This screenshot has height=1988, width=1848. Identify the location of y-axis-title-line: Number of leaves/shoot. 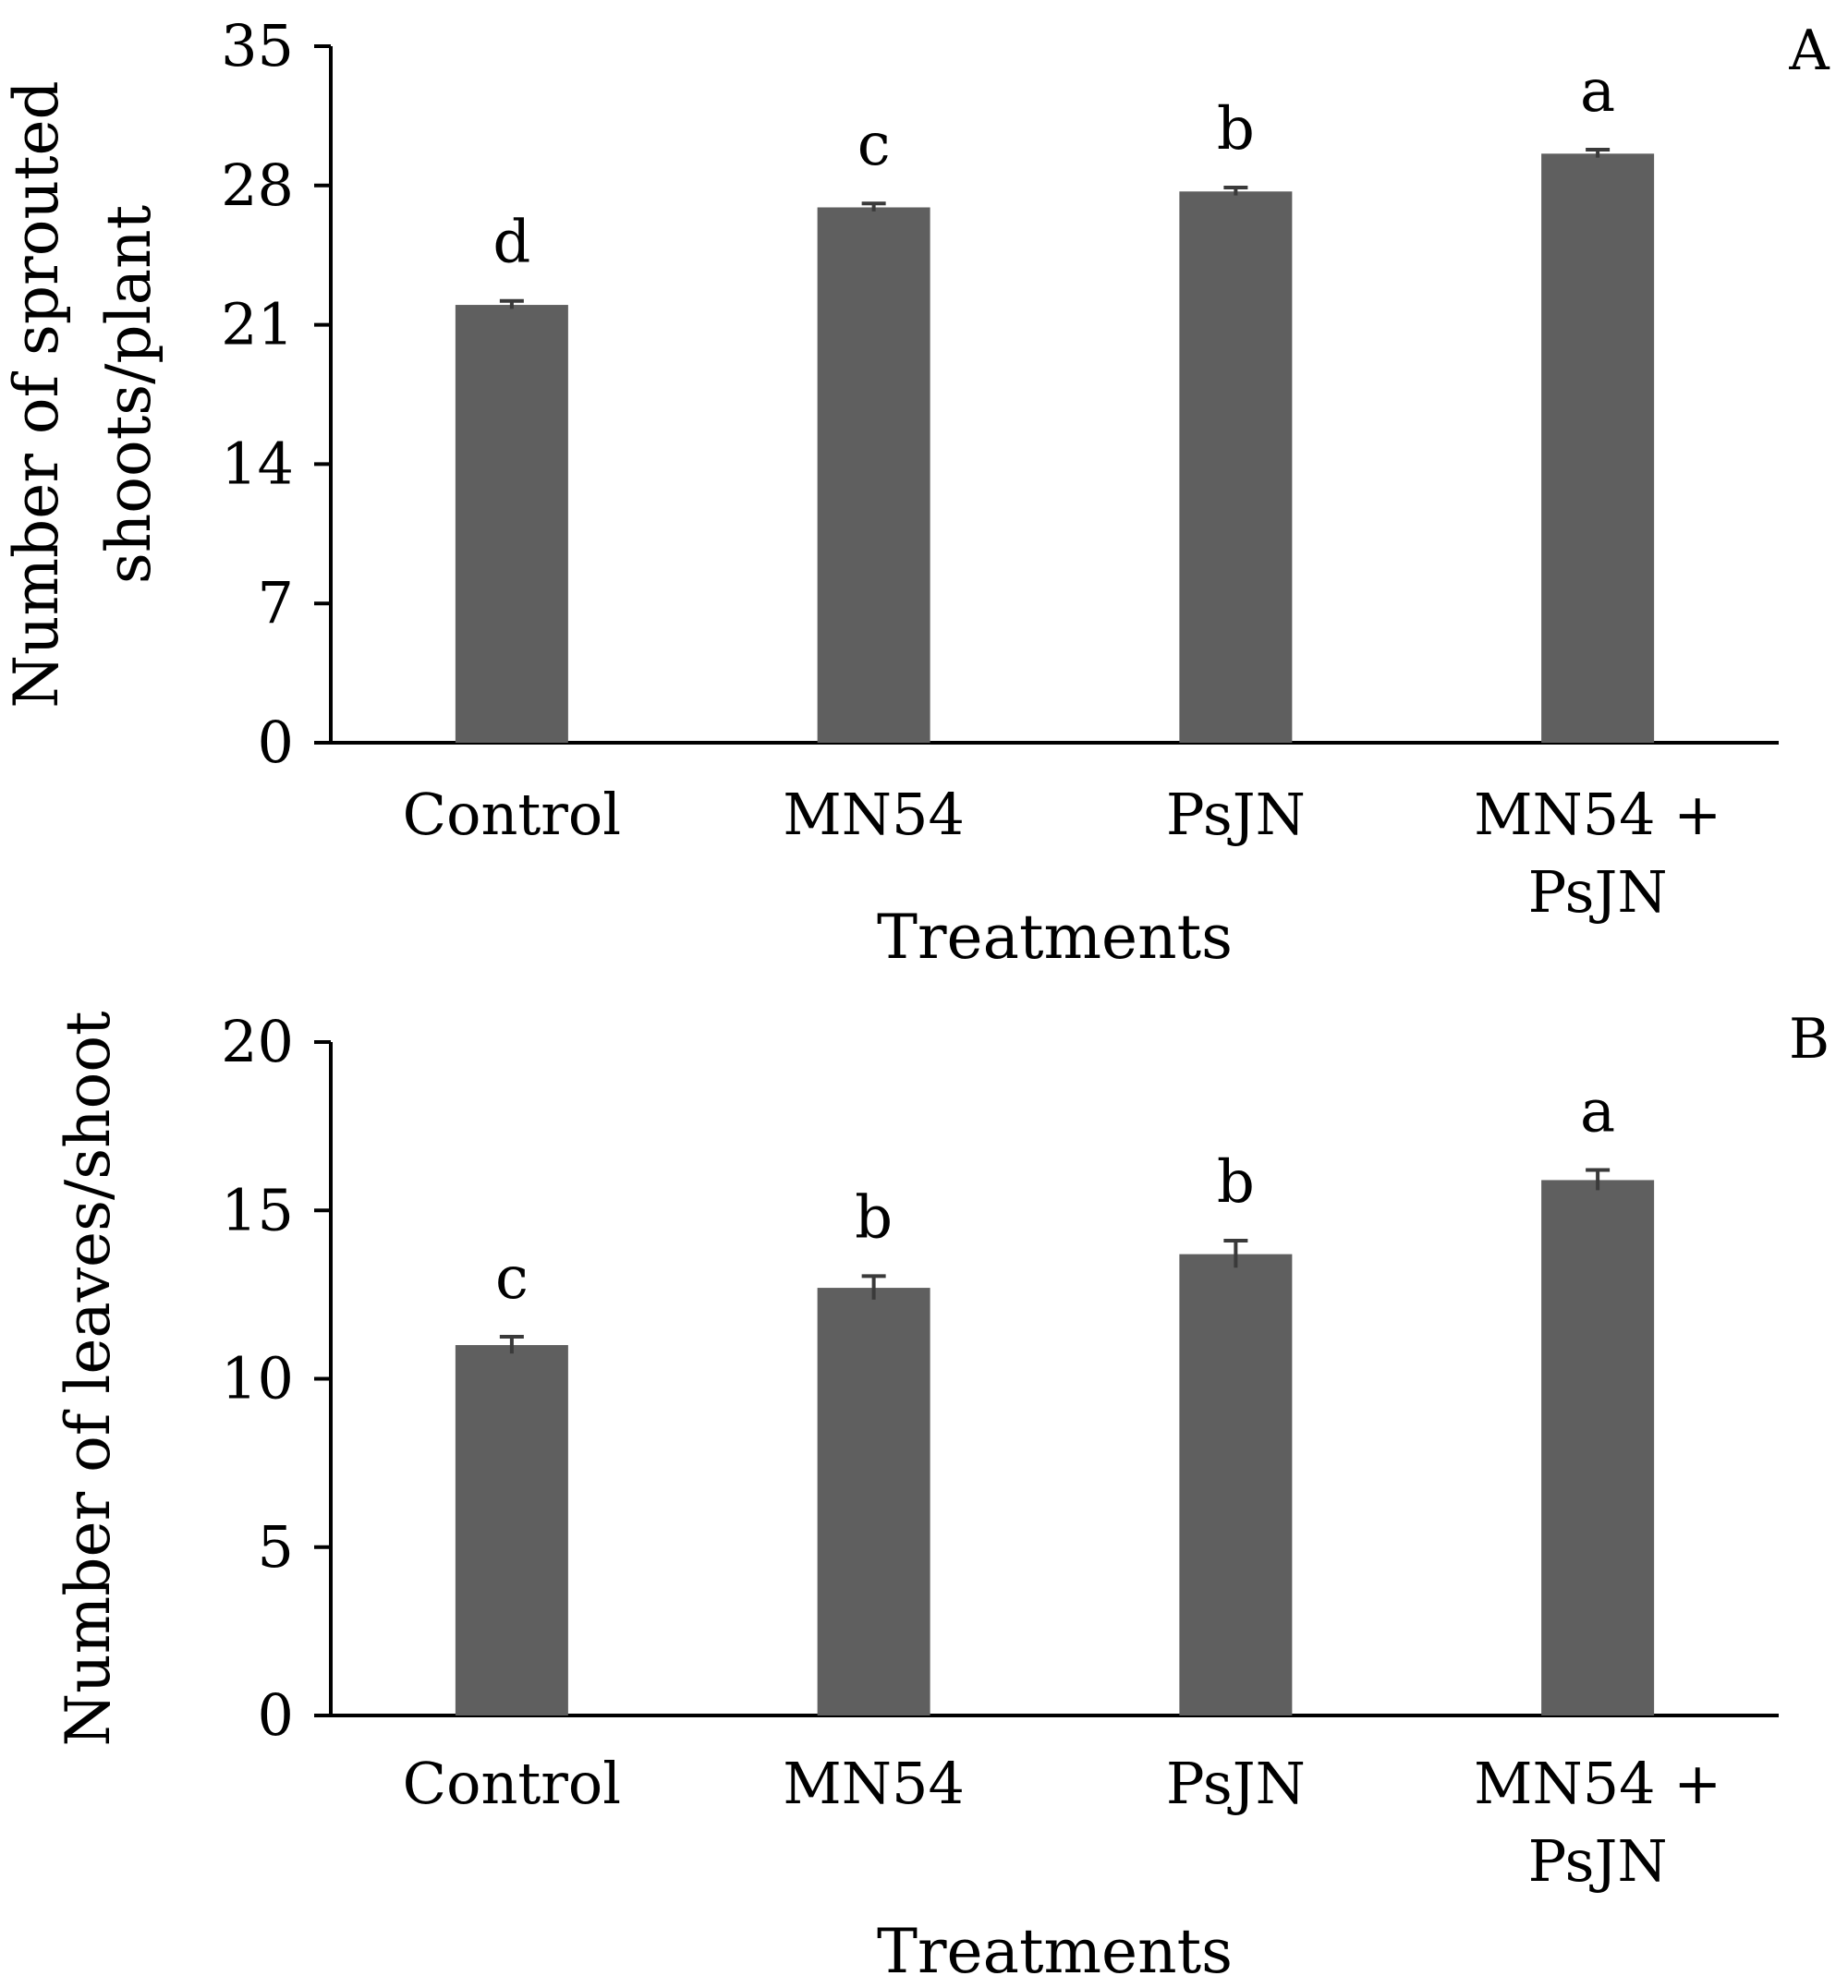
(88, 1378).